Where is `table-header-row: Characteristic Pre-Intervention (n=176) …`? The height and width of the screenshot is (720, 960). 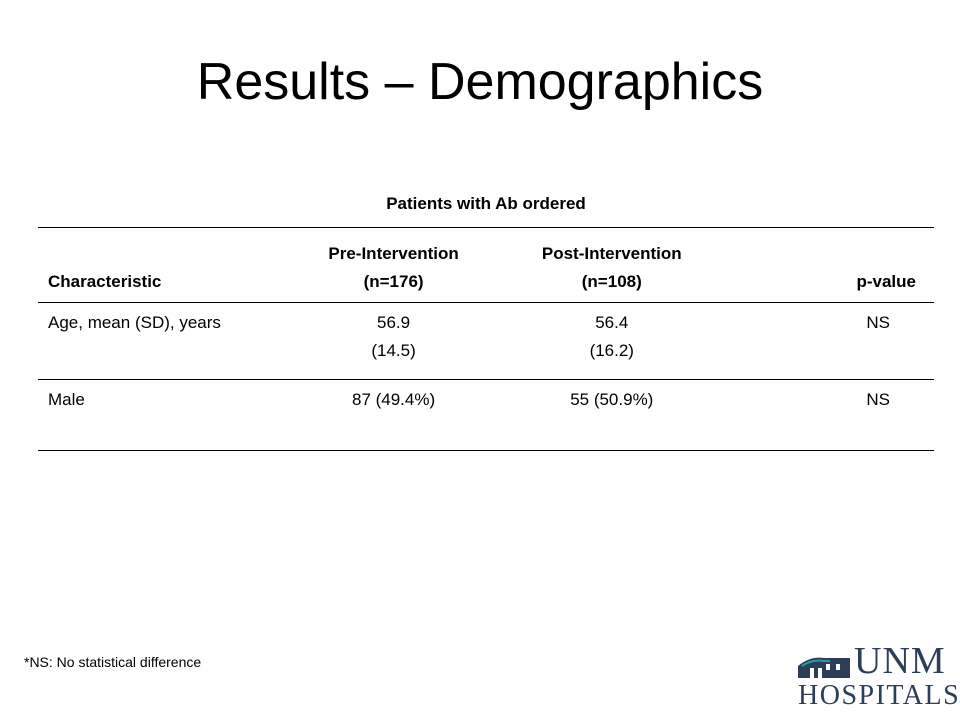
table-header-row: Characteristic Pre-Intervention (n=176) … is located at coordinates (486, 265).